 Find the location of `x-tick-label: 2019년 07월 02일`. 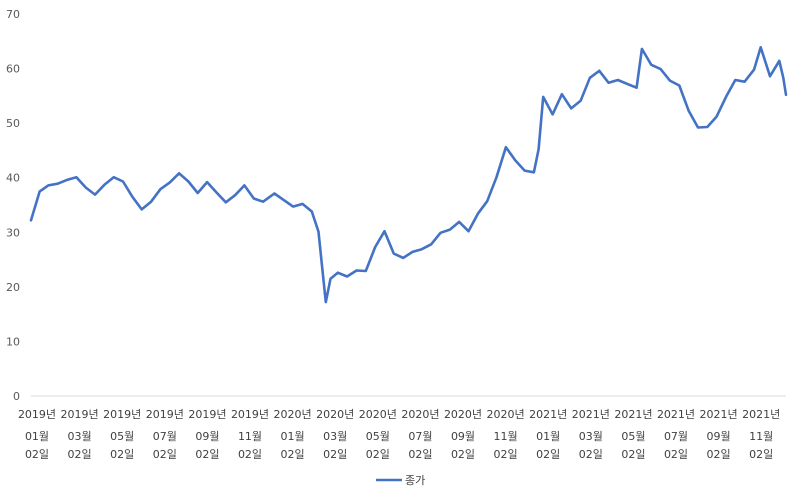

x-tick-label: 2019년 07월 02일 is located at coordinates (165, 434).